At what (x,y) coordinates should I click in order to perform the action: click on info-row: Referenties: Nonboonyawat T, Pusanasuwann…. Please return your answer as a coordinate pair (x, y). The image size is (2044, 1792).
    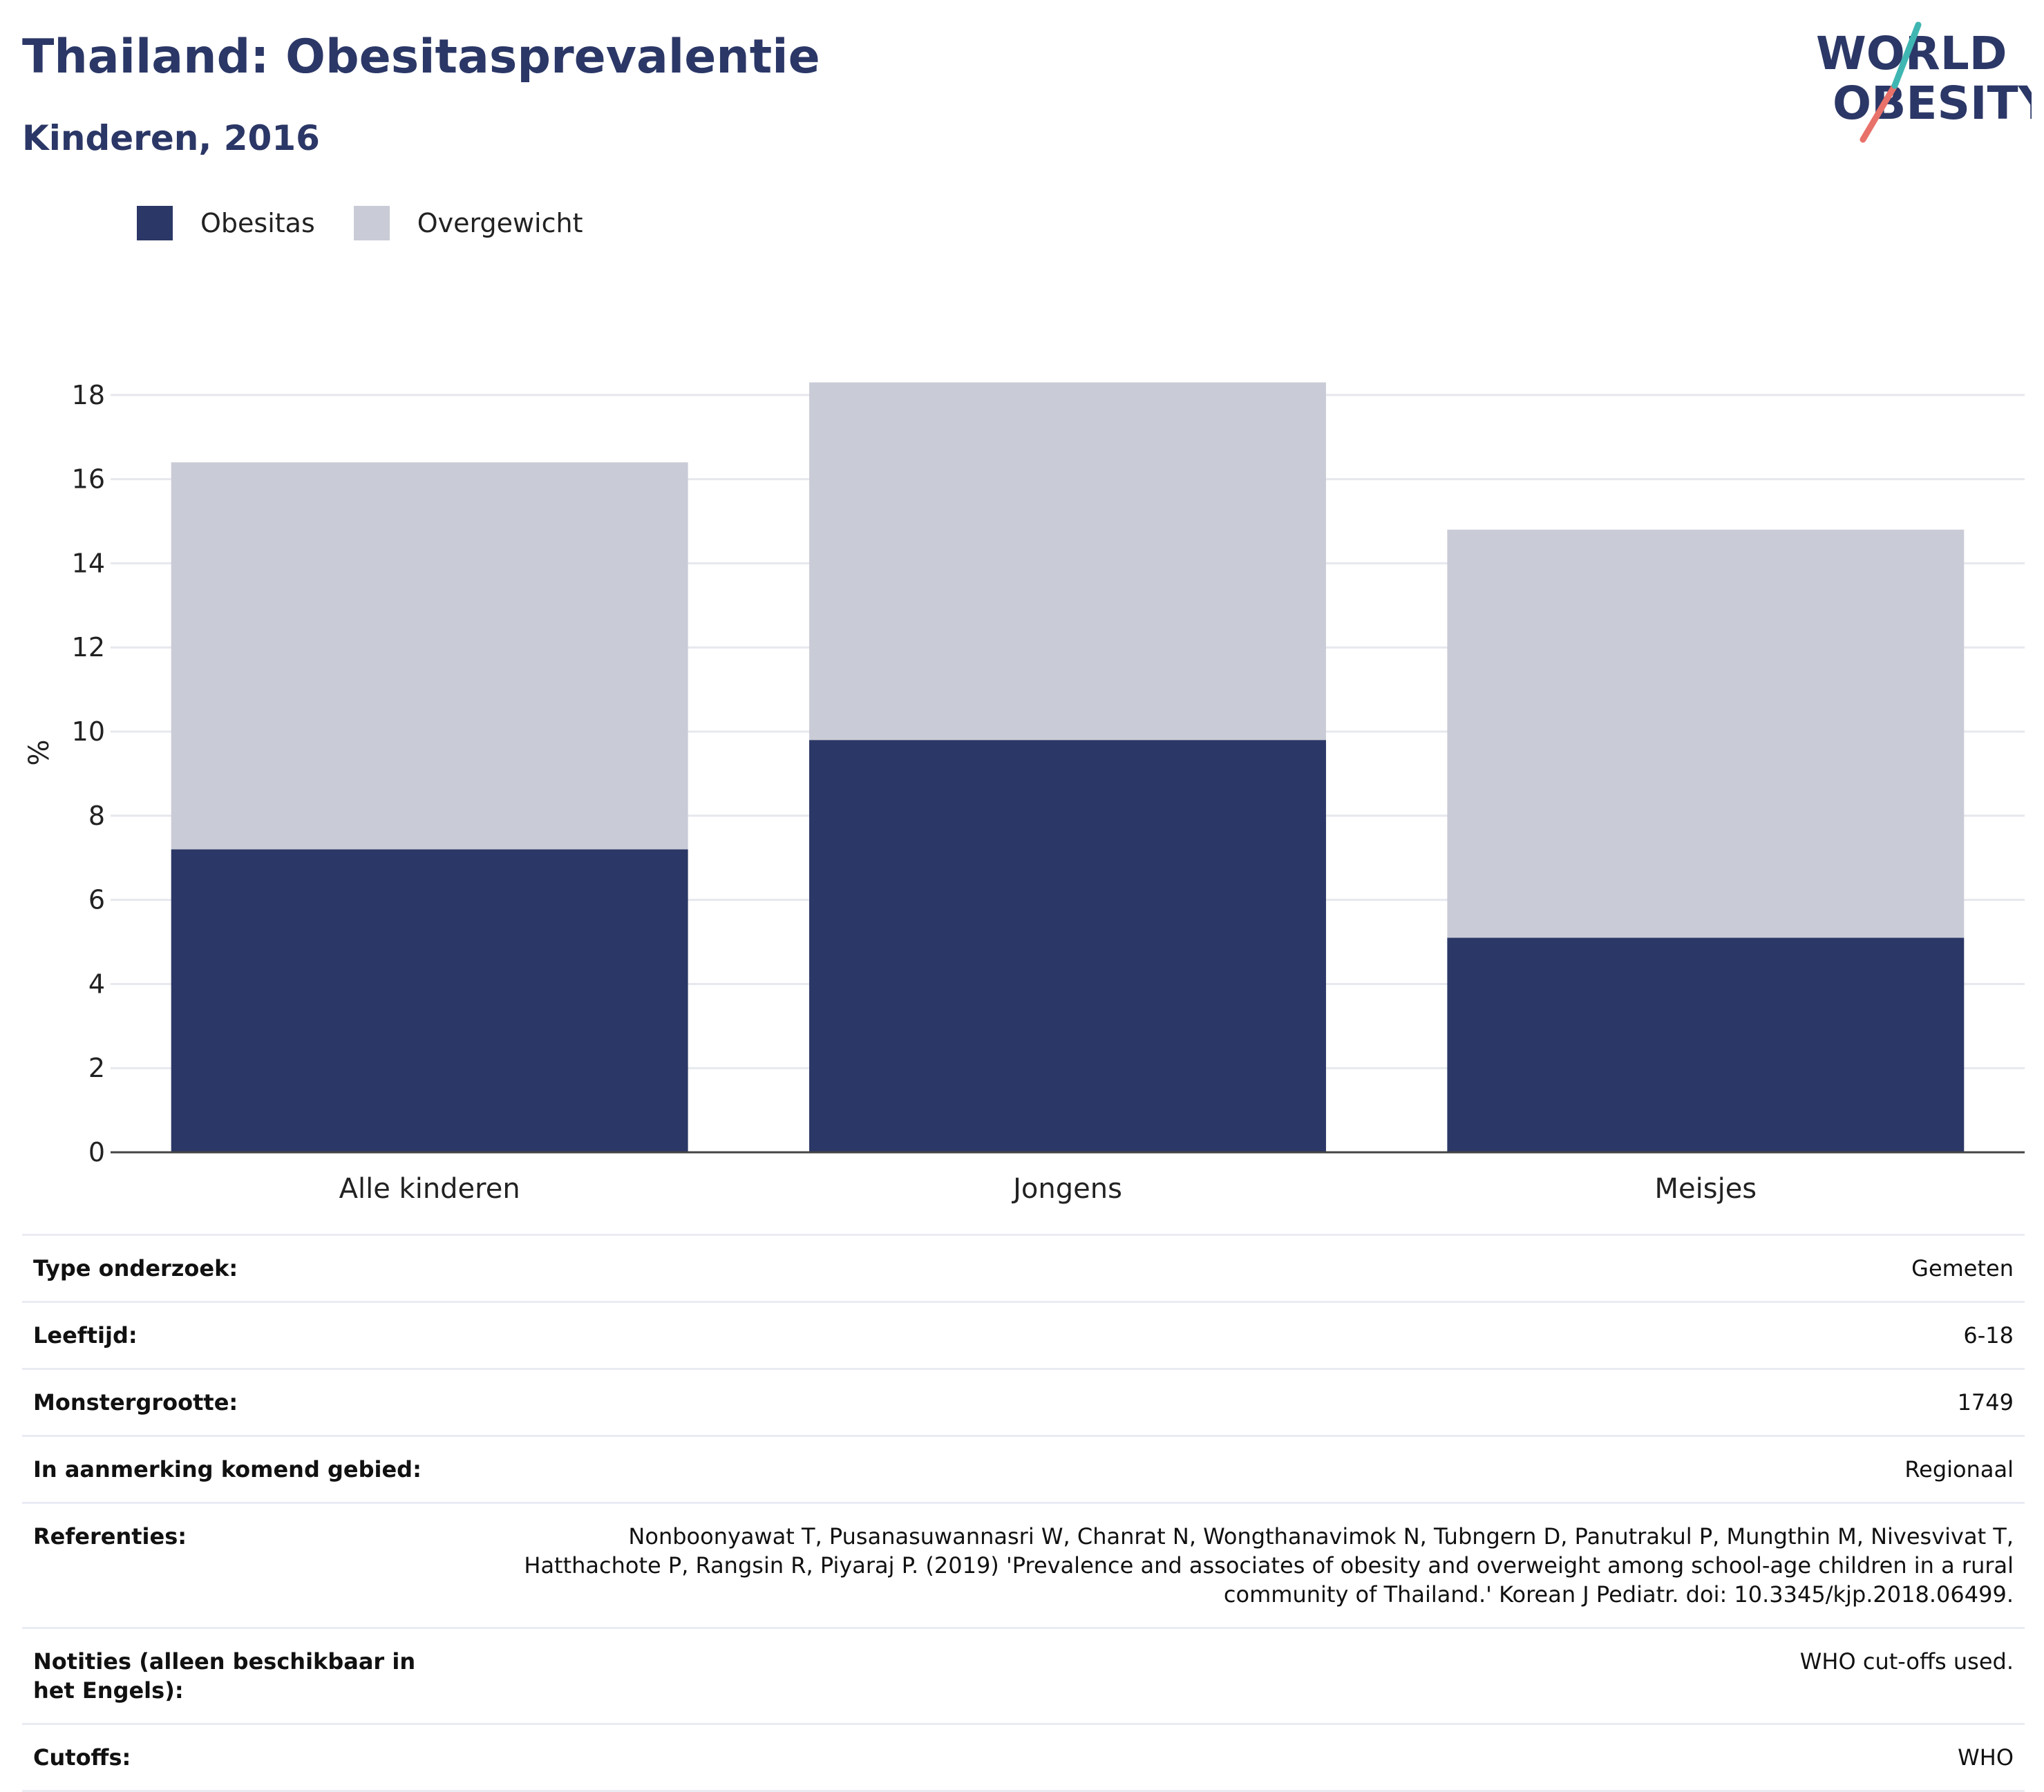
    Looking at the image, I should click on (1023, 1564).